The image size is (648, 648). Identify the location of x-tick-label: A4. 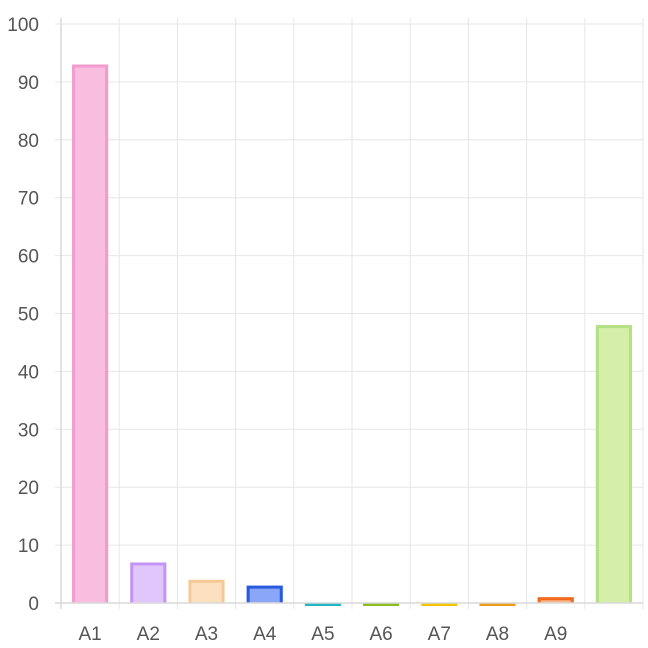
(265, 634).